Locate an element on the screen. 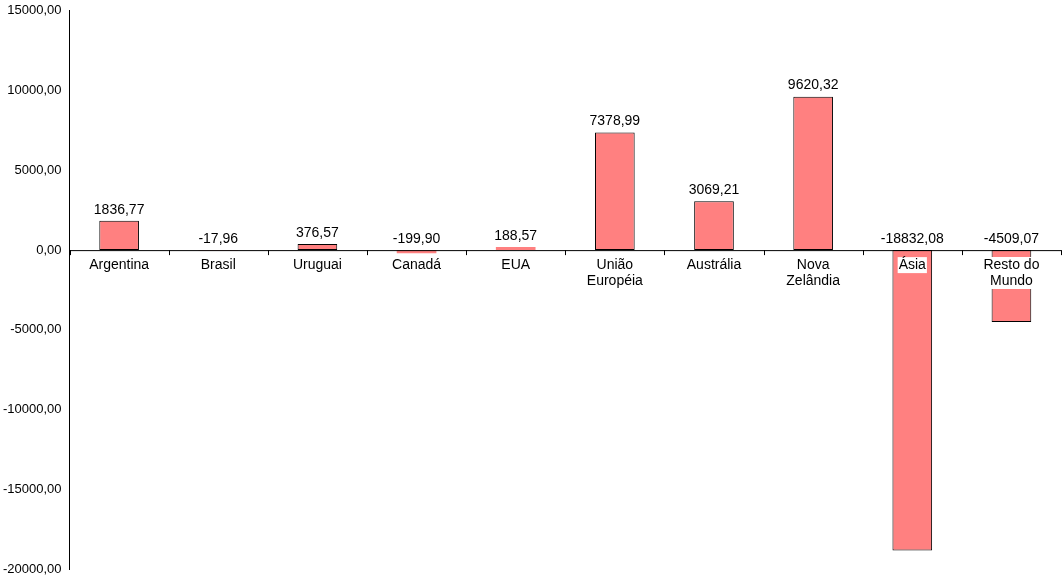 Image resolution: width=1063 pixels, height=580 pixels. y-tick-label: 5000,00 is located at coordinates (38, 169).